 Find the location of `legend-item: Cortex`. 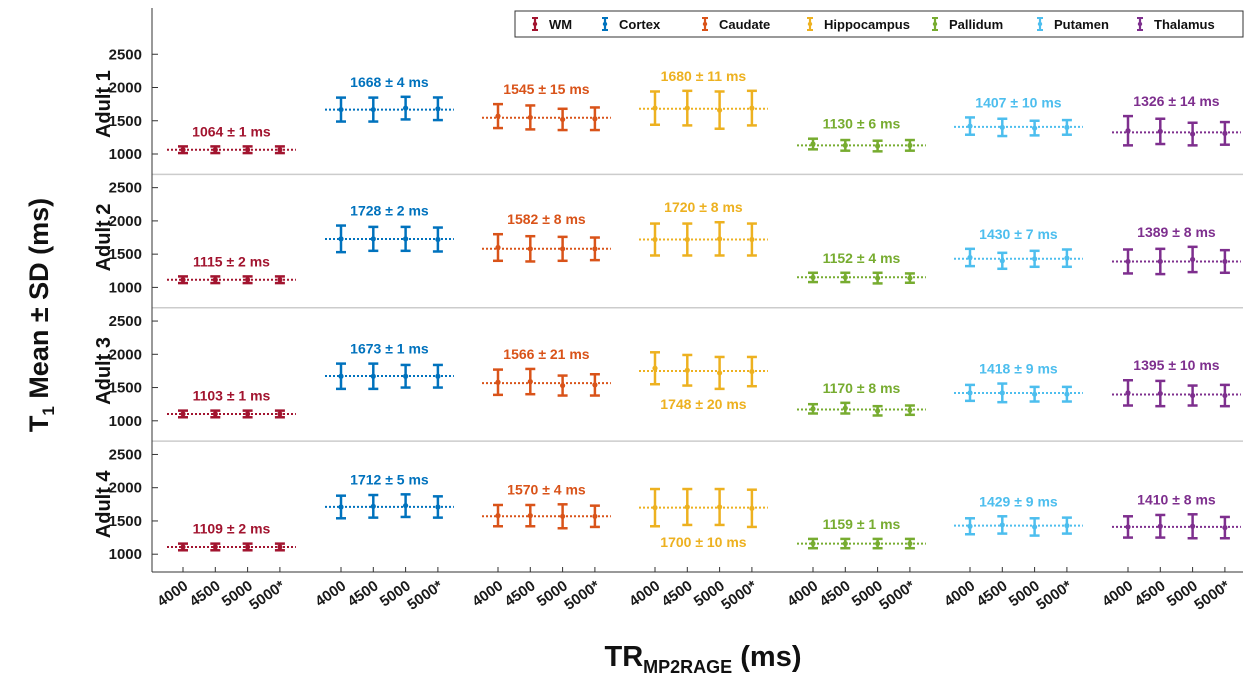

legend-item: Cortex is located at coordinates (631, 24).